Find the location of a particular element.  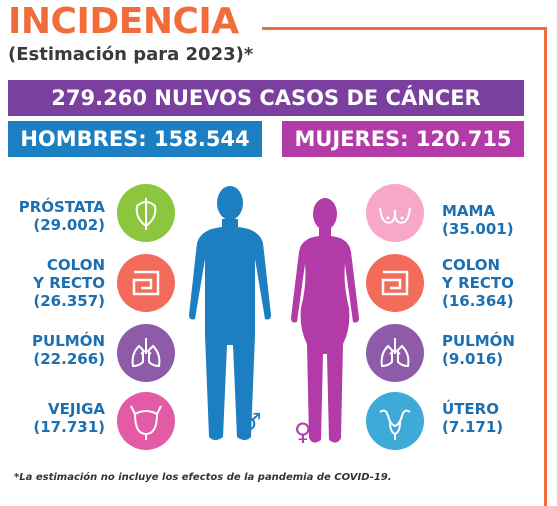

women-item-count: (7.171) is located at coordinates (473, 427).